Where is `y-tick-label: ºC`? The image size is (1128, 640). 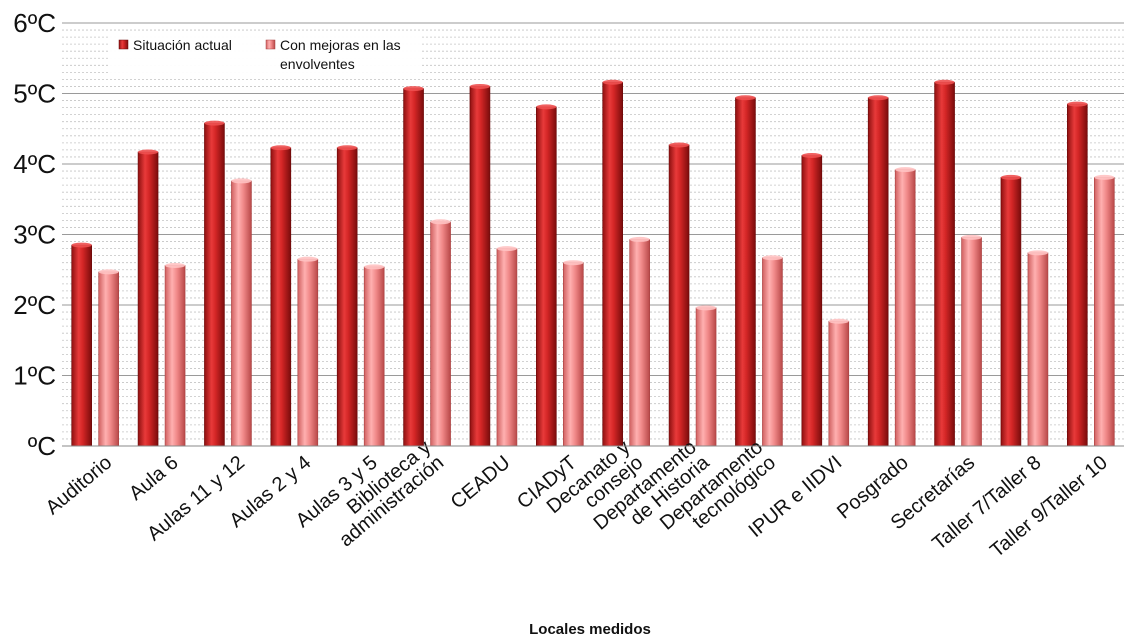
y-tick-label: ºC is located at coordinates (42, 446).